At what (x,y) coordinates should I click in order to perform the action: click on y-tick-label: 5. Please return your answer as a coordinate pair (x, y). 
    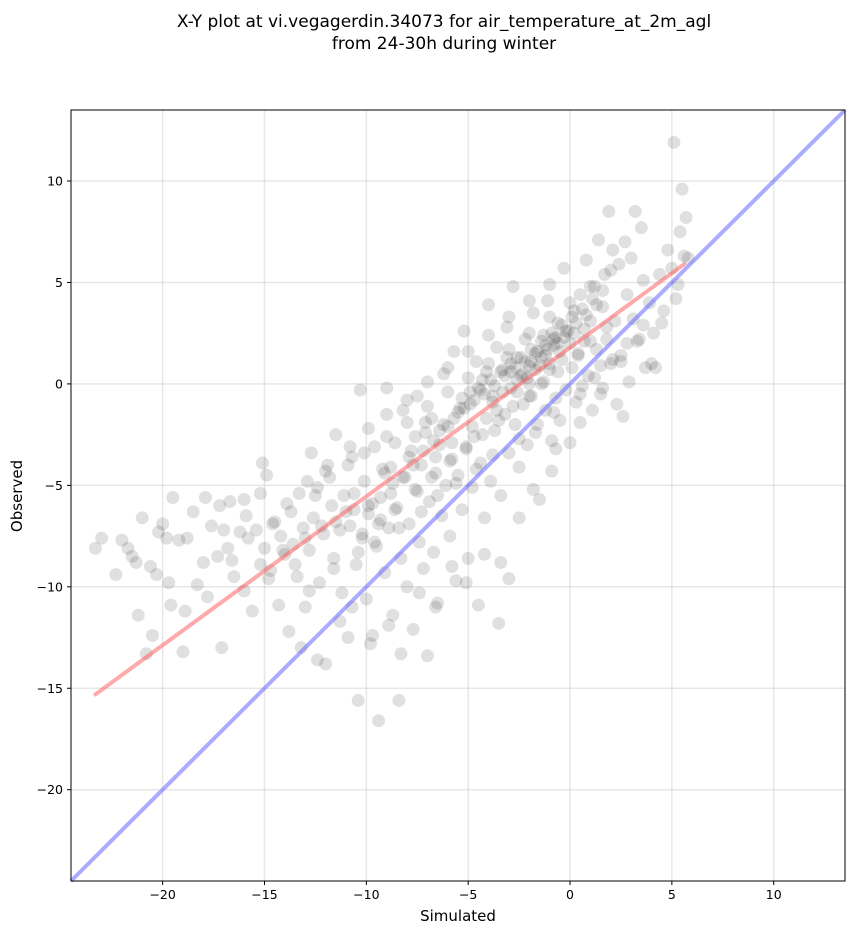
    Looking at the image, I should click on (59, 282).